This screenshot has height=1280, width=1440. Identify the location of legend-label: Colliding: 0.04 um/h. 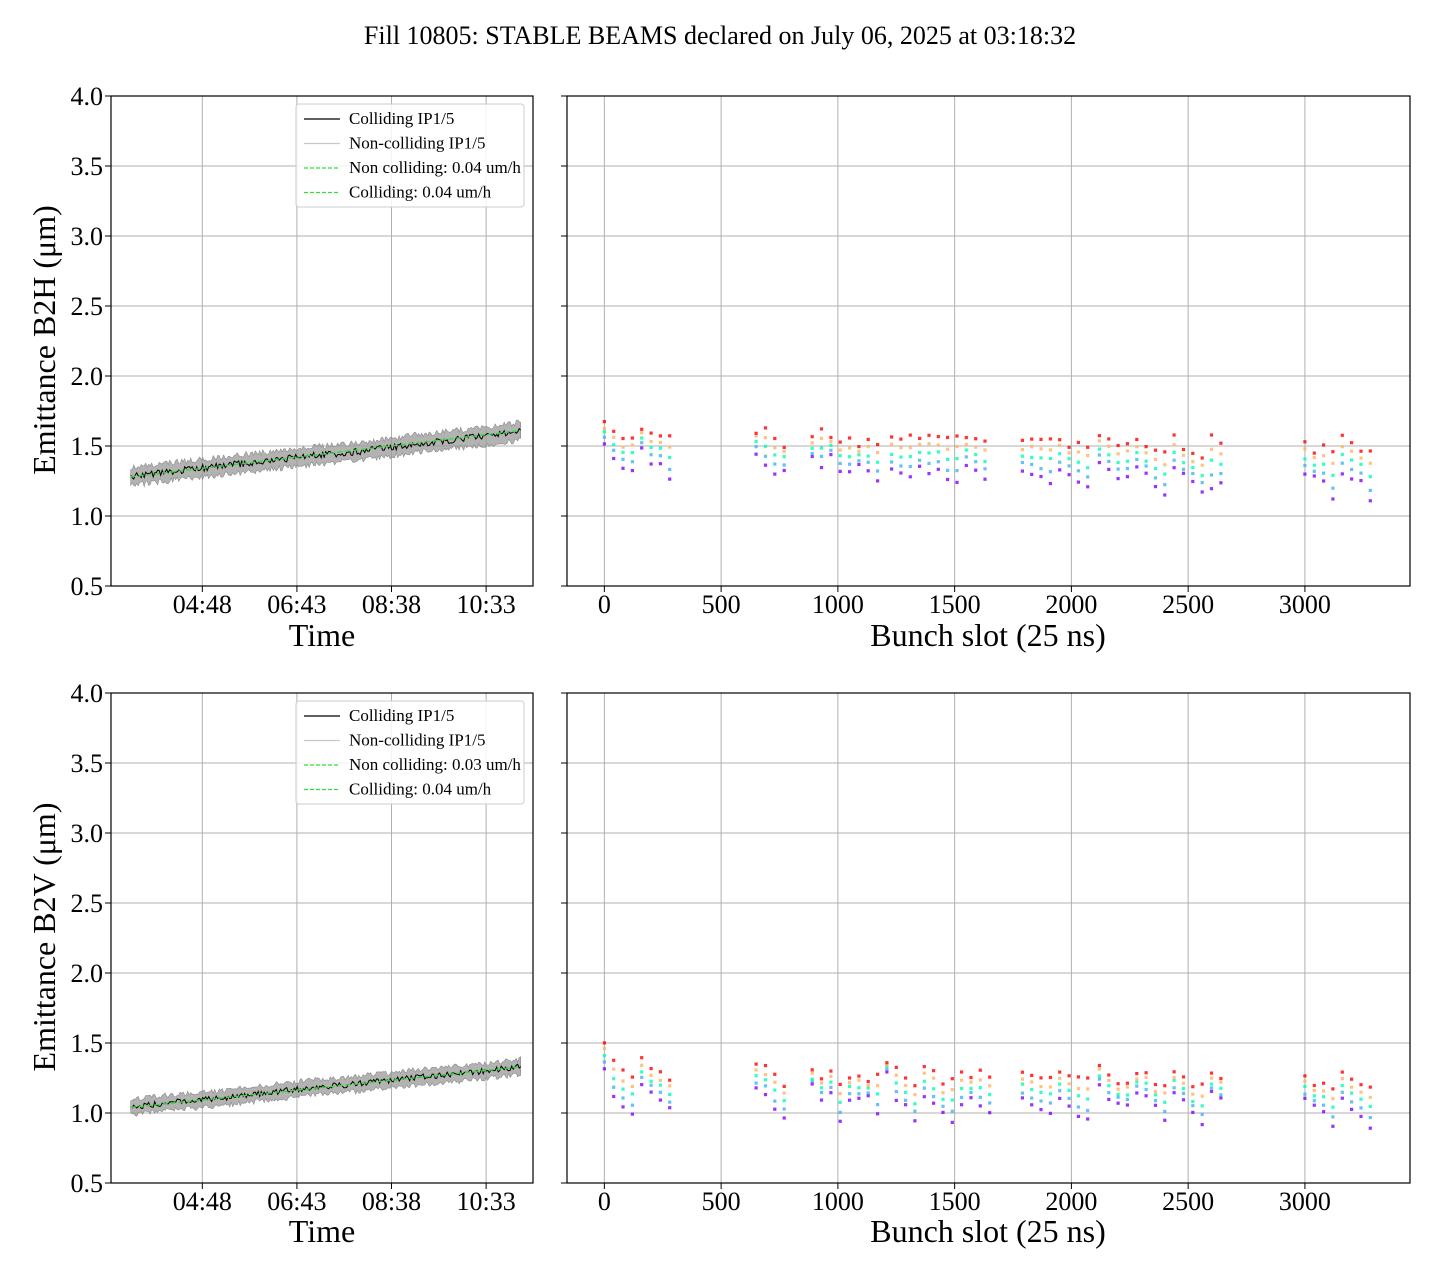
(420, 192).